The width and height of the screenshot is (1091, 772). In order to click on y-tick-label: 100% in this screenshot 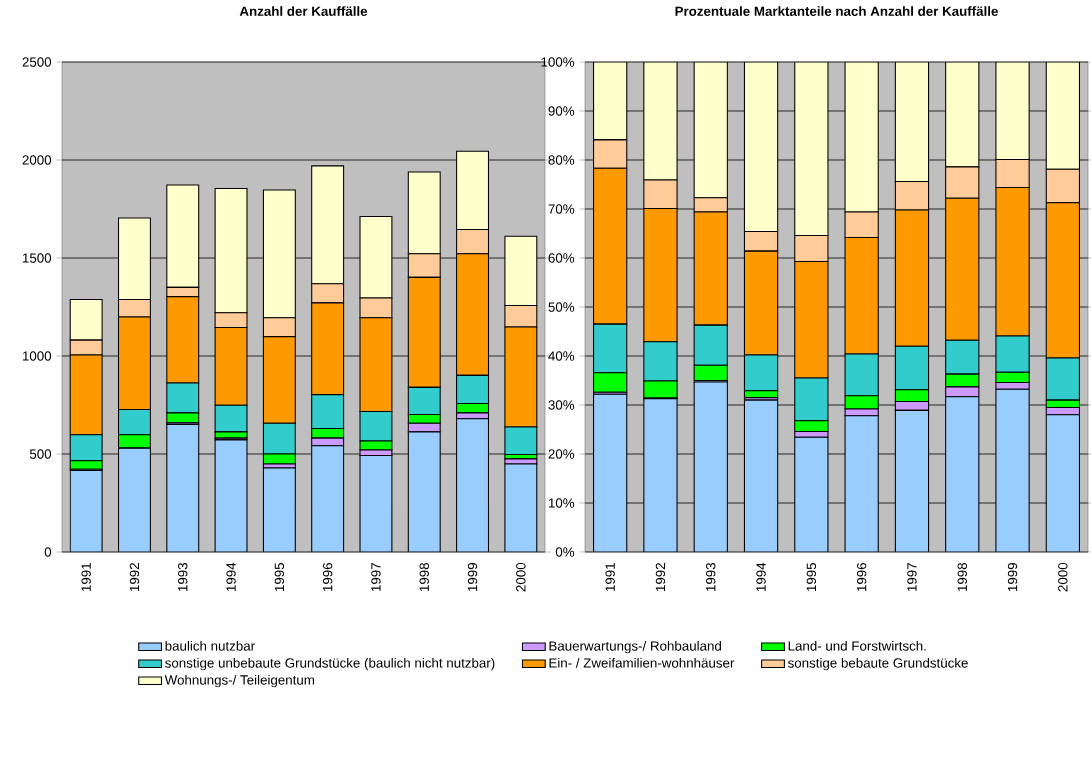, I will do `click(558, 62)`.